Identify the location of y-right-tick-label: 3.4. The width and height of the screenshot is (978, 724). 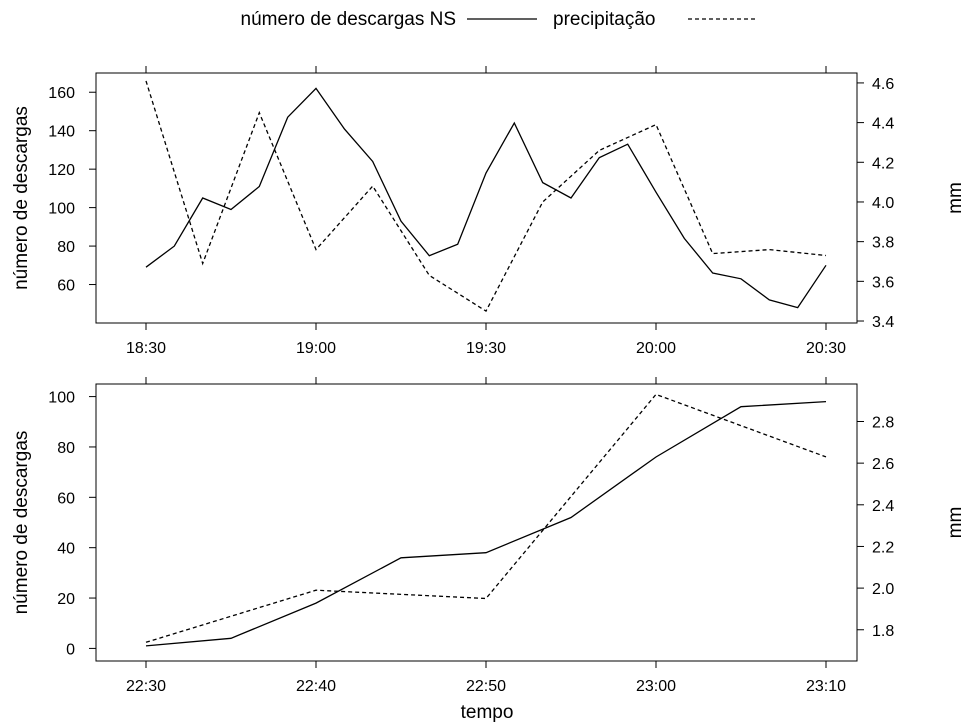
(883, 322).